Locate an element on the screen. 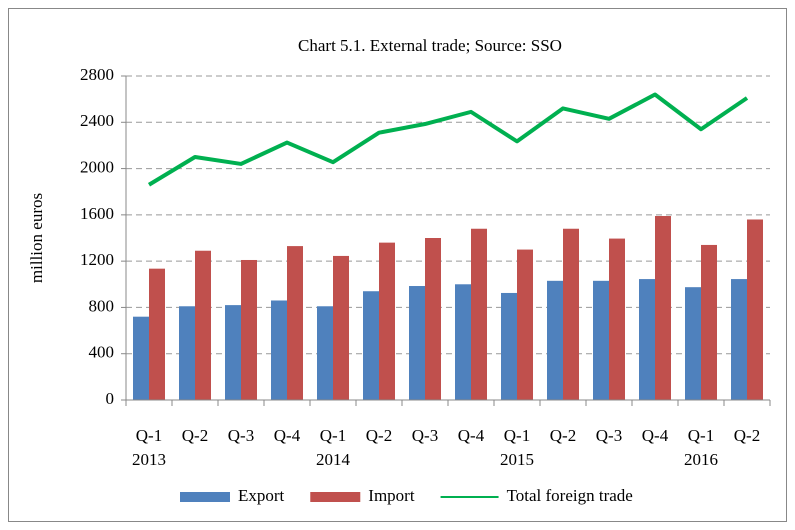 The height and width of the screenshot is (530, 795). y-axis-label: million euros is located at coordinates (36, 238).